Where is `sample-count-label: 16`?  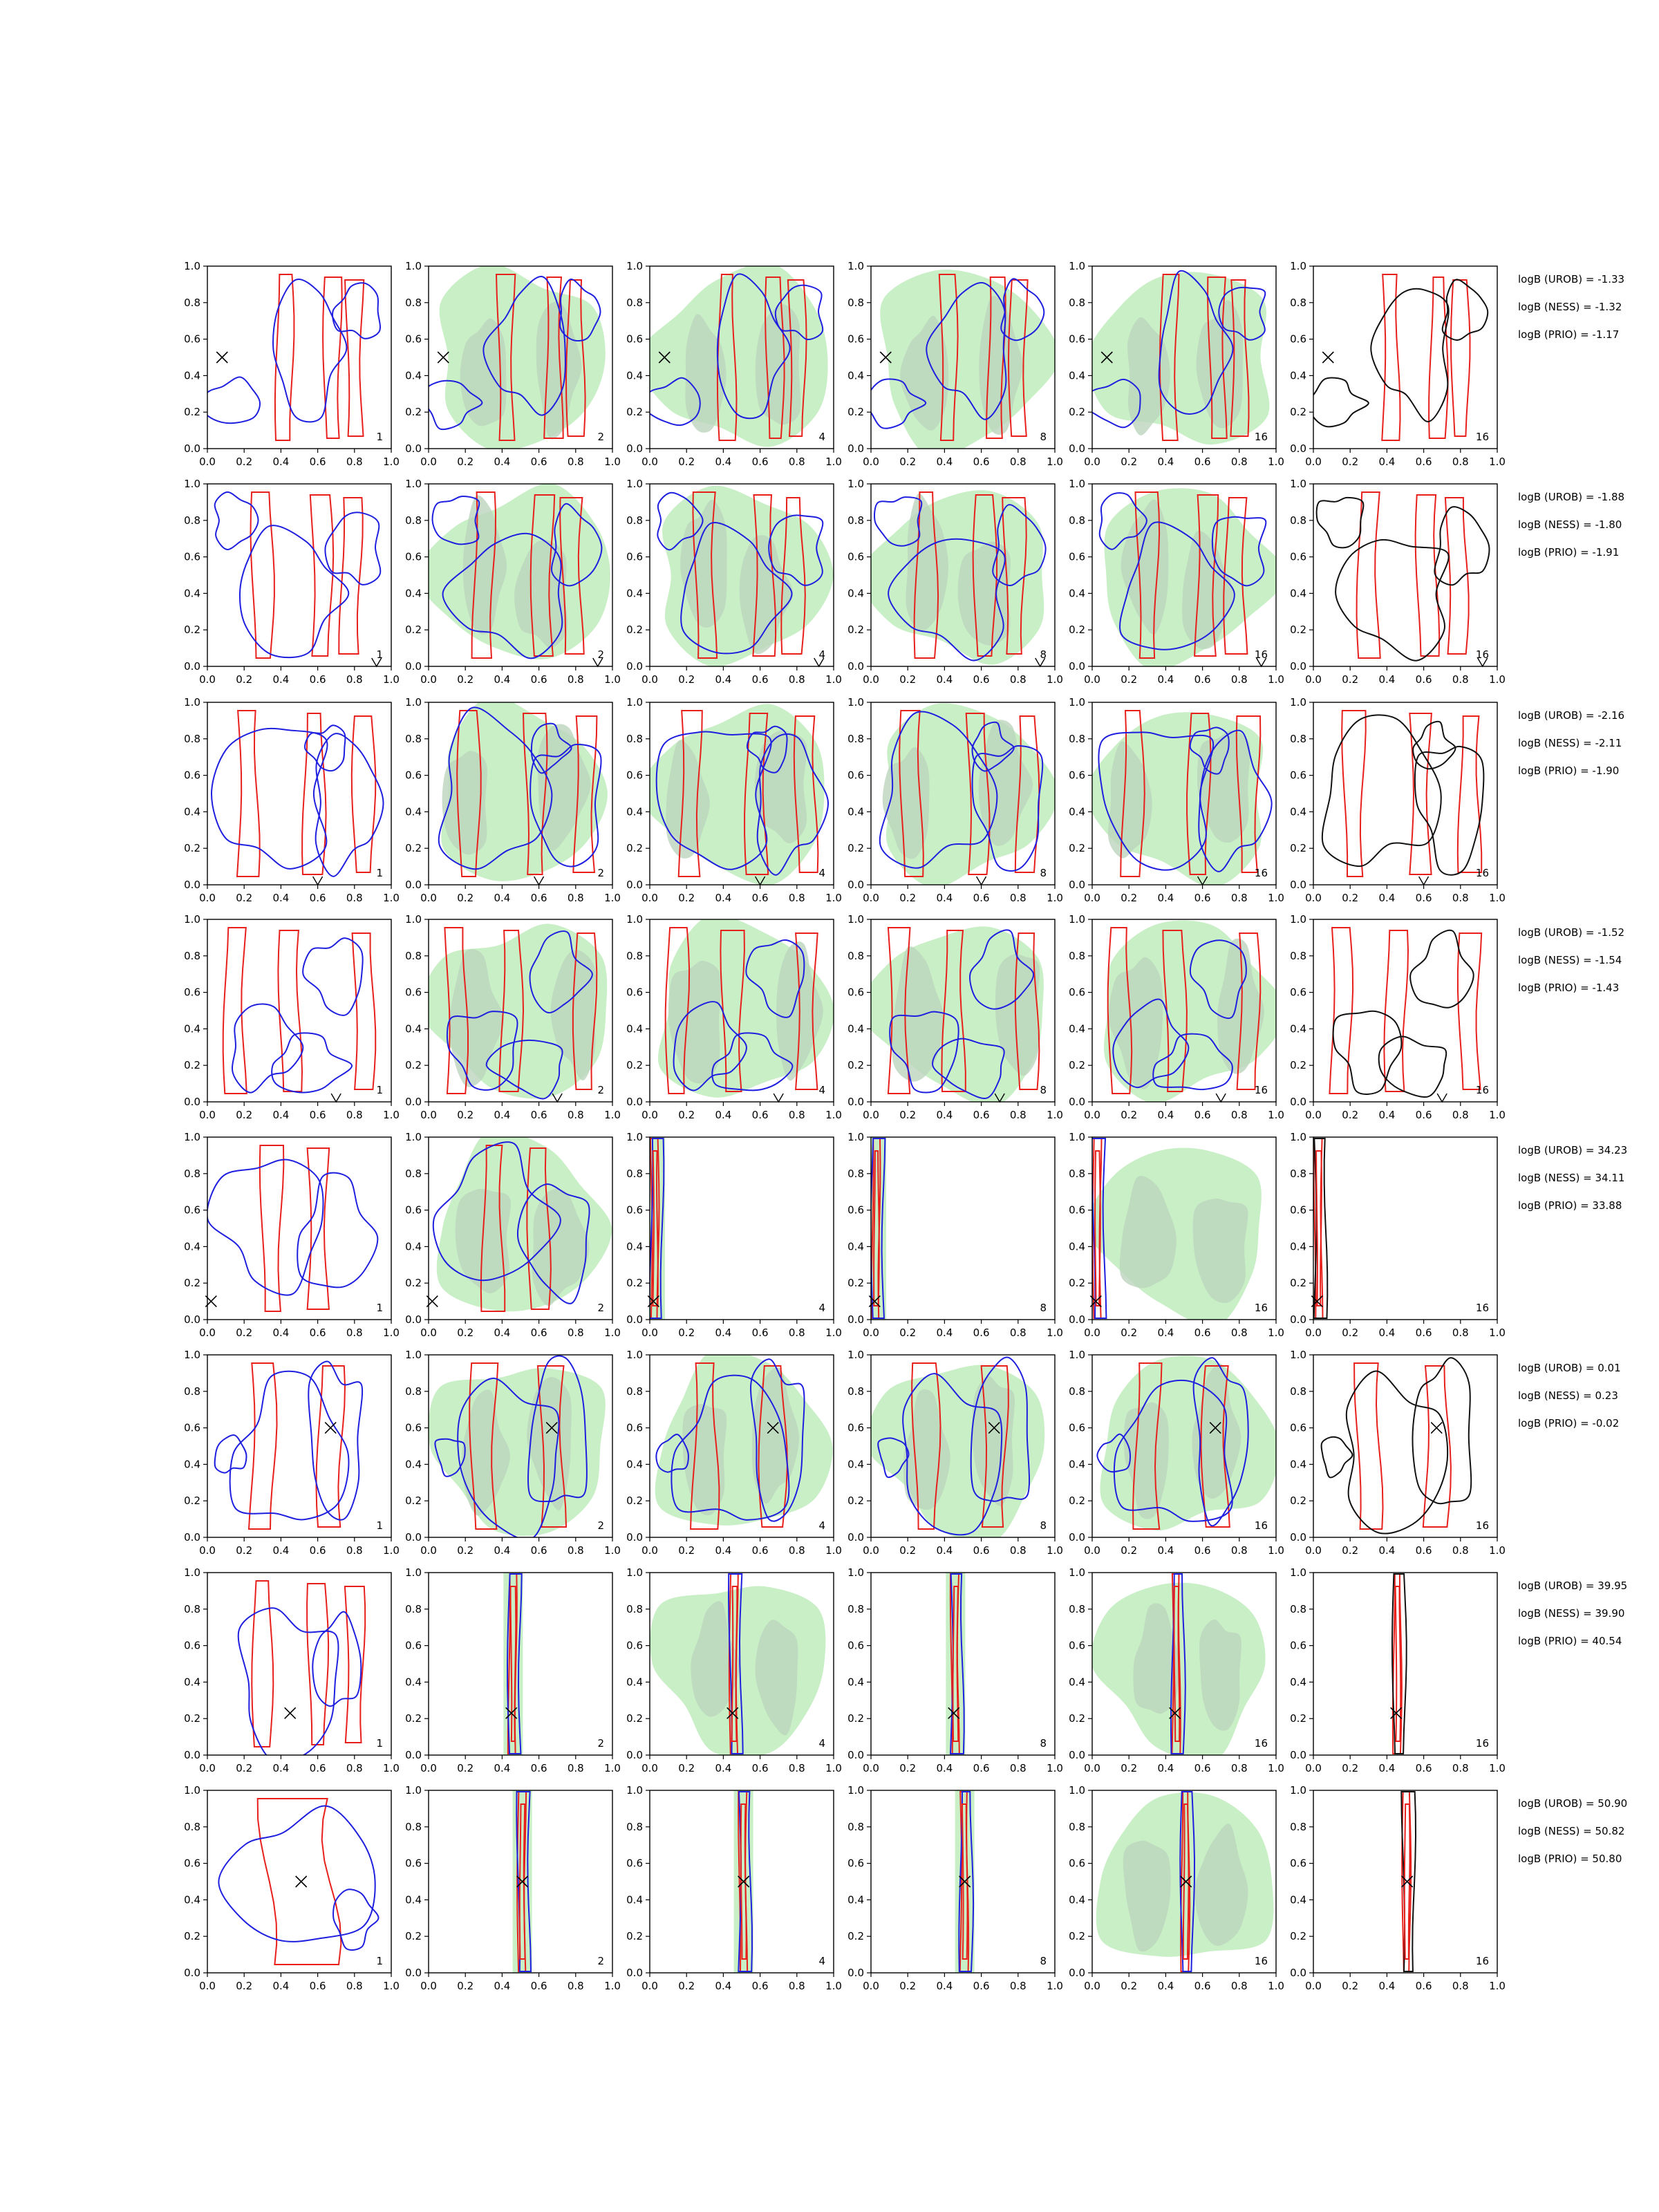
sample-count-label: 16 is located at coordinates (1483, 1308).